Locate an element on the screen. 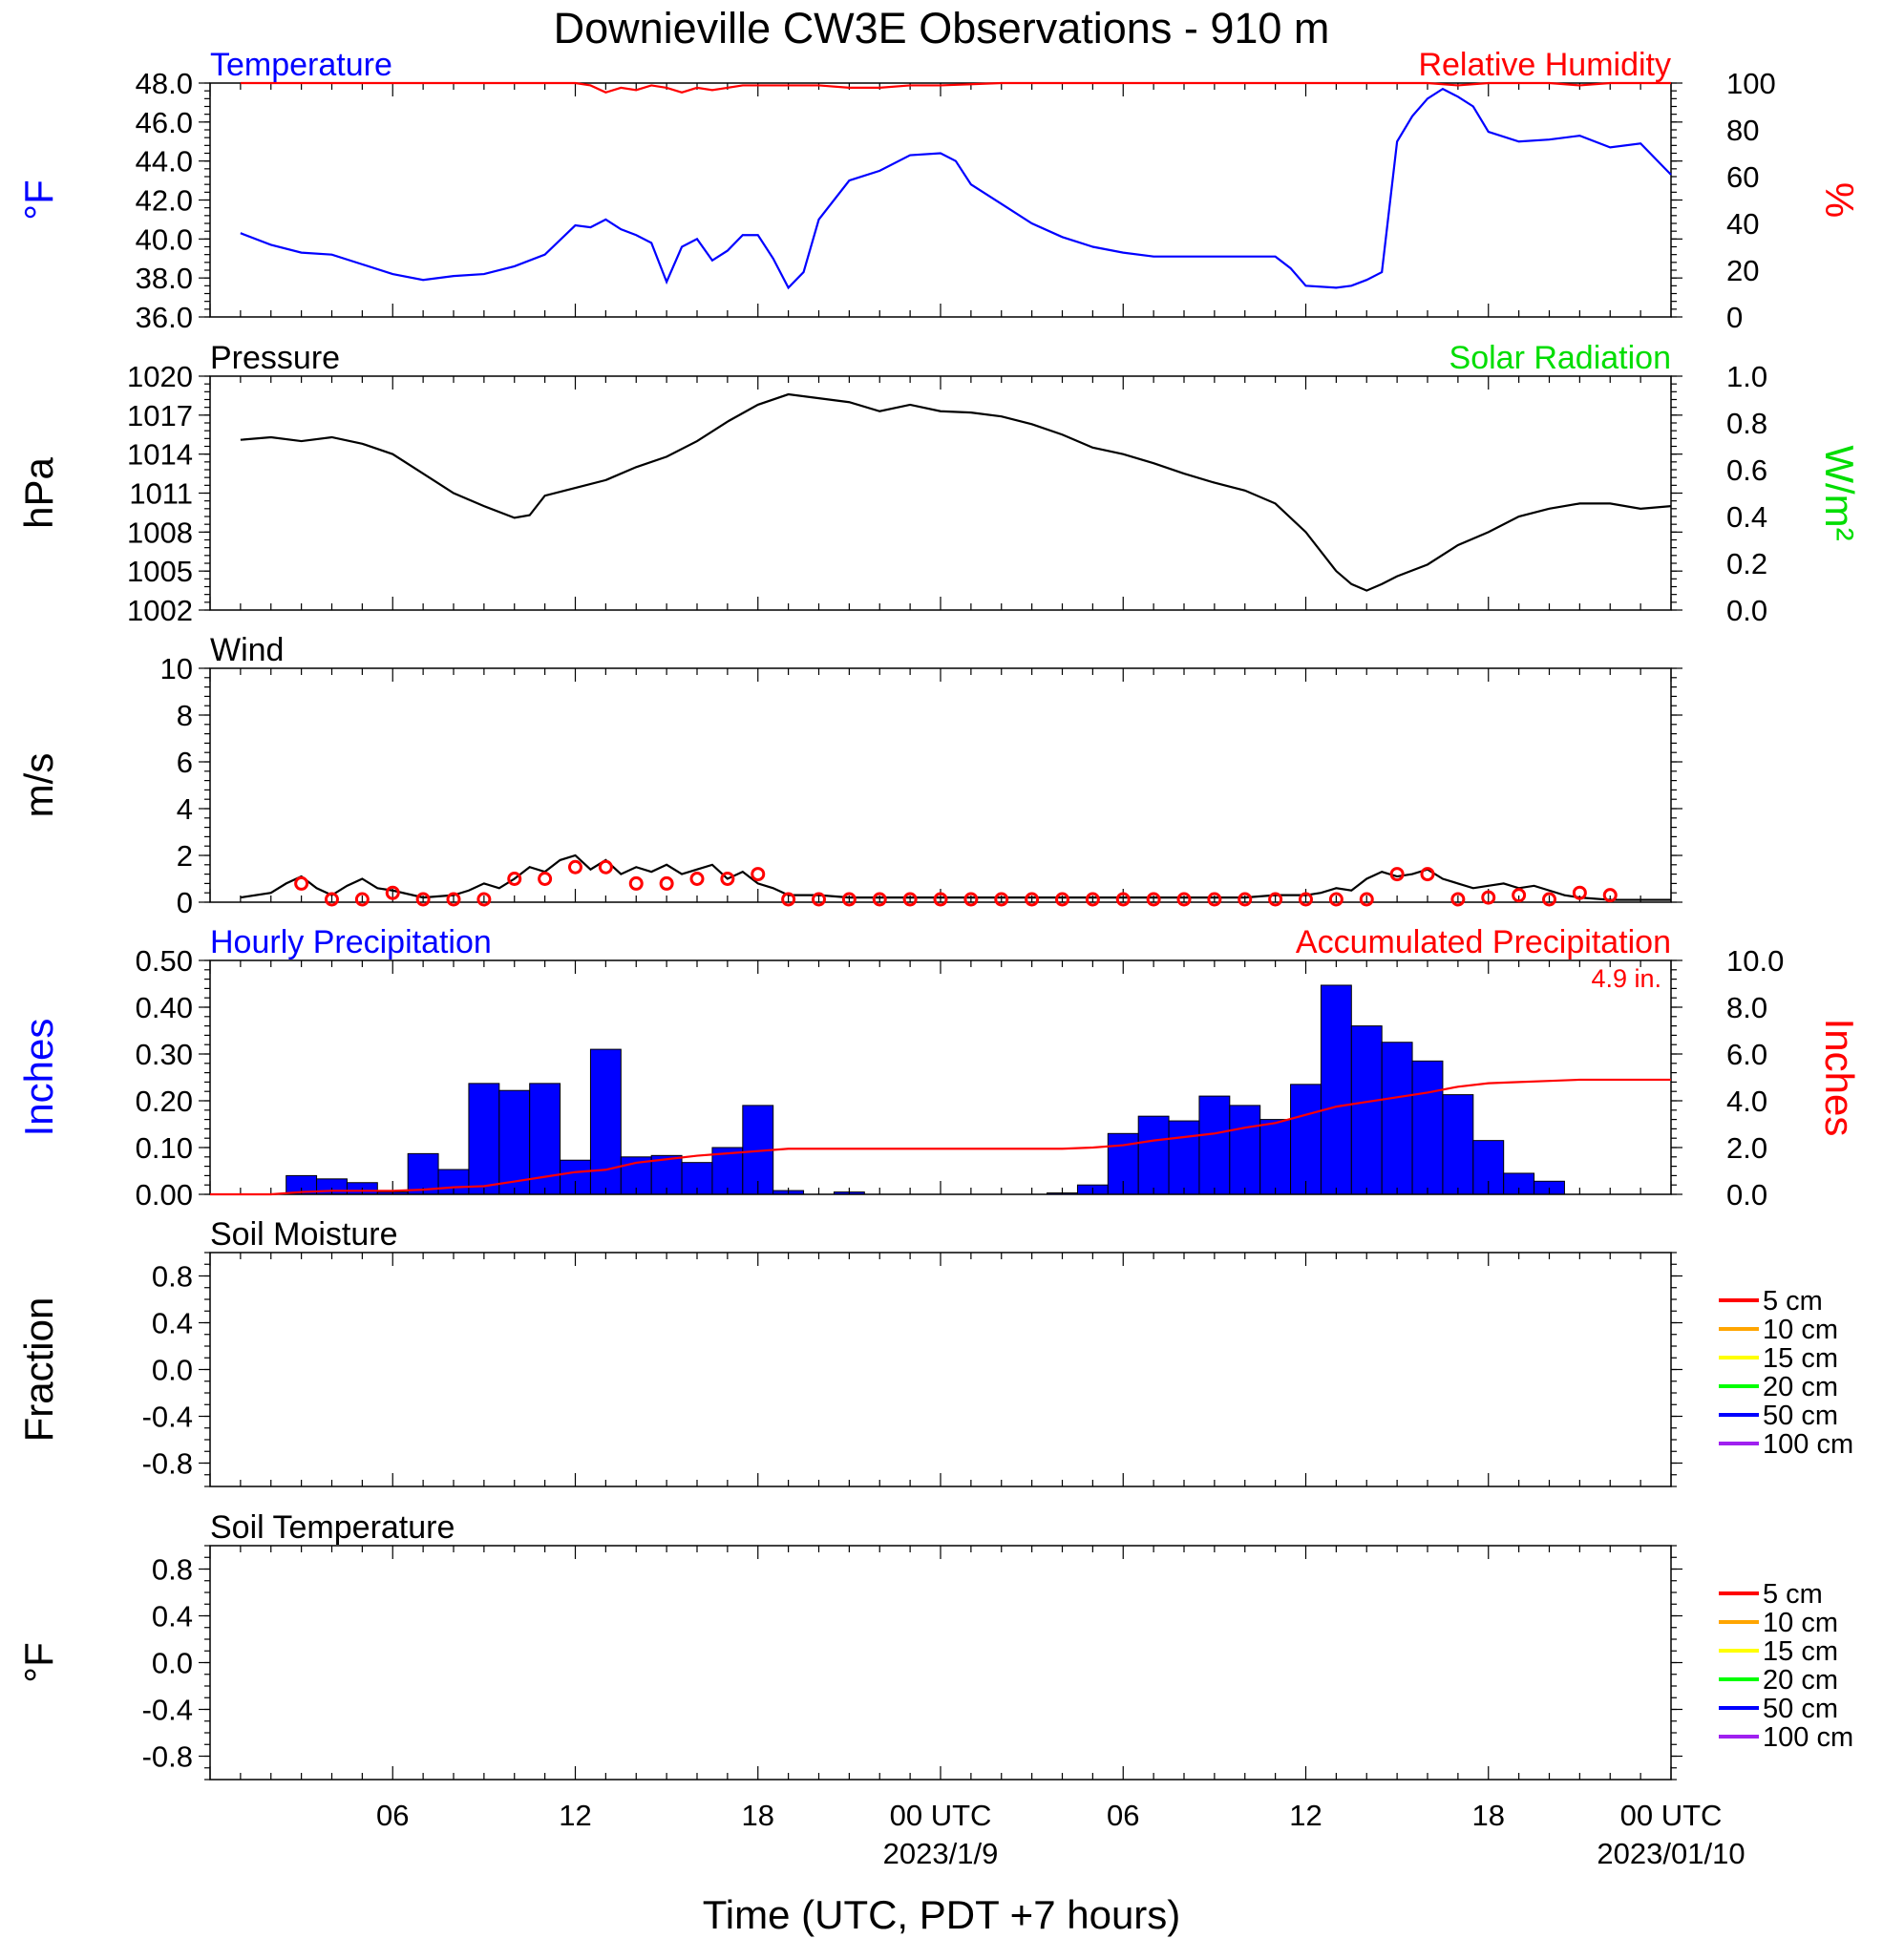 The image size is (1883, 1960). y-right-axis-title: W/m² is located at coordinates (1839, 492).